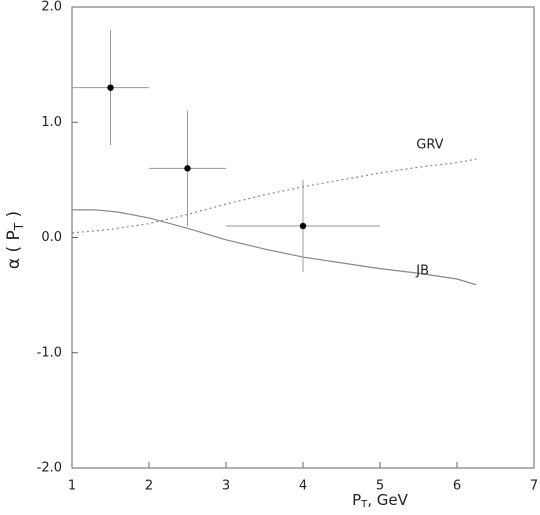 The image size is (540, 515). What do you see at coordinates (51, 7) in the screenshot?
I see `y-tick-label: 2.0` at bounding box center [51, 7].